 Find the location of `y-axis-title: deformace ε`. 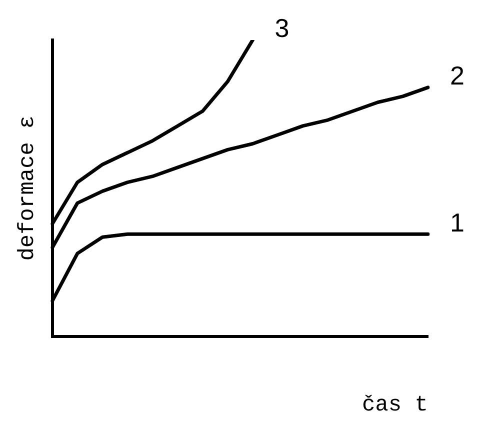

y-axis-title: deformace ε is located at coordinates (27, 188).